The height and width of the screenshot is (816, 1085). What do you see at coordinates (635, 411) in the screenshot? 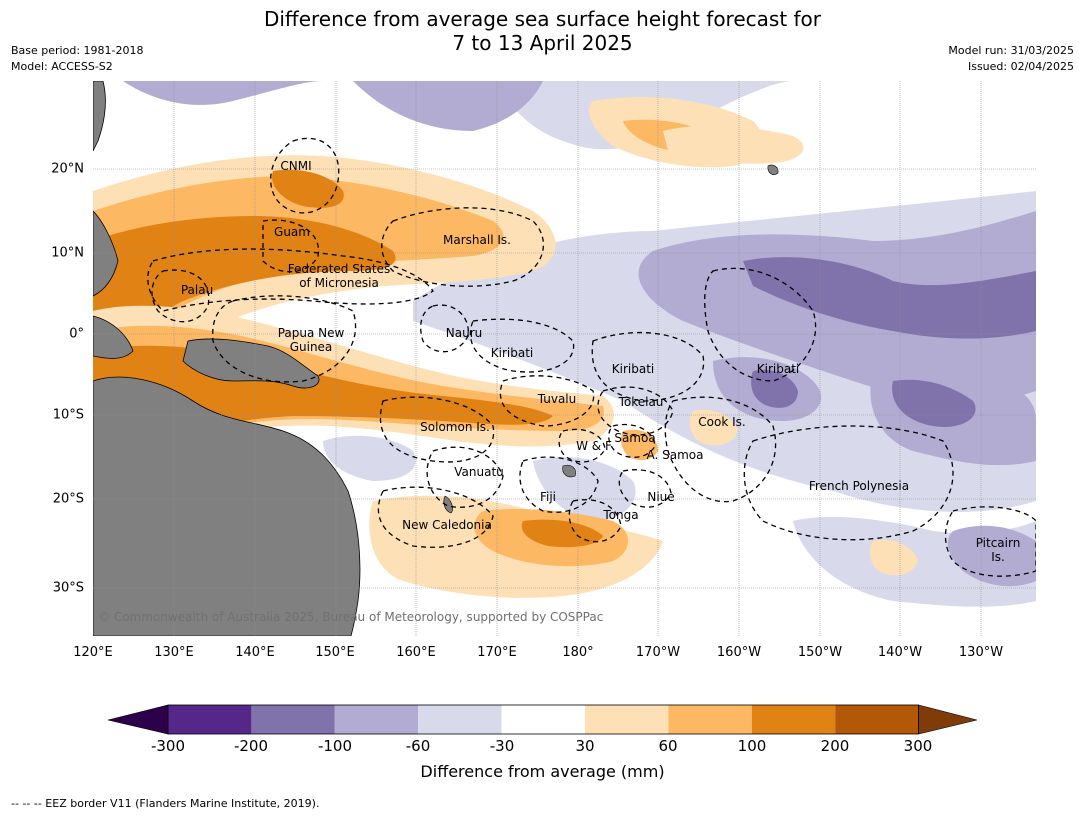
I see `eez-tokelau` at bounding box center [635, 411].